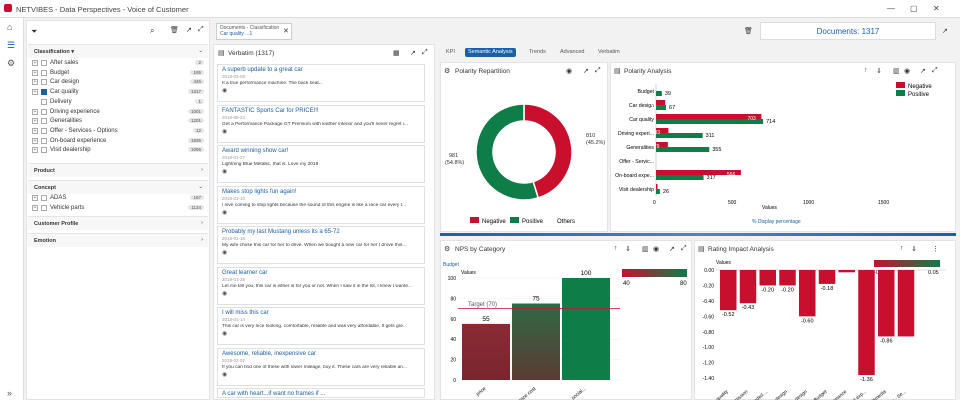 The image size is (960, 400). Describe the element at coordinates (935, 249) in the screenshot. I see `rating-more-icon: ⋮` at that location.